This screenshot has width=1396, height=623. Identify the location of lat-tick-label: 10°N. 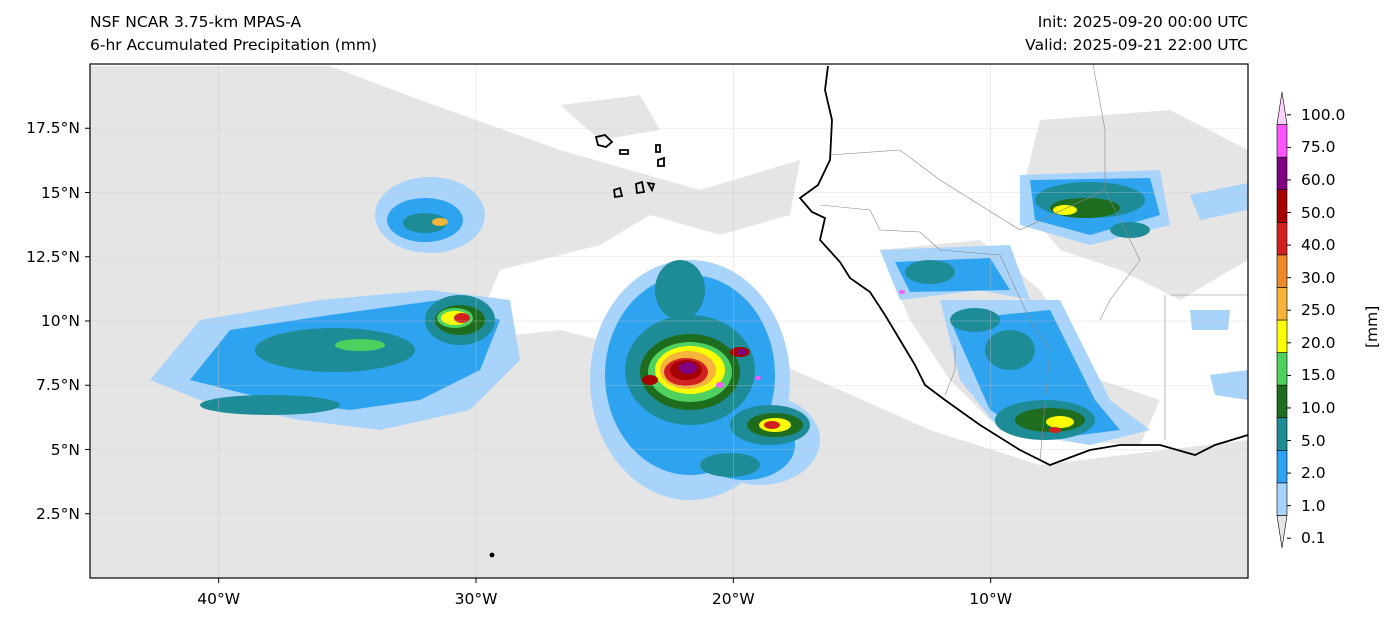
(60, 321).